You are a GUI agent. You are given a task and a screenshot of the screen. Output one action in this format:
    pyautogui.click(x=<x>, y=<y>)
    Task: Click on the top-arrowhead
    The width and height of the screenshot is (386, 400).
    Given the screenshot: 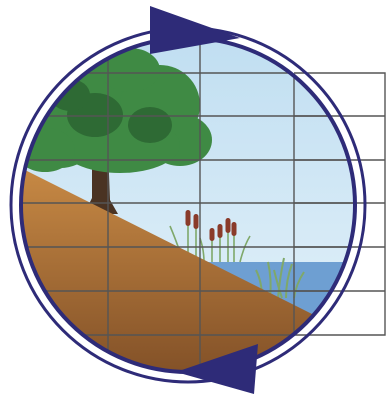 What is the action you would take?
    pyautogui.click(x=195, y=30)
    